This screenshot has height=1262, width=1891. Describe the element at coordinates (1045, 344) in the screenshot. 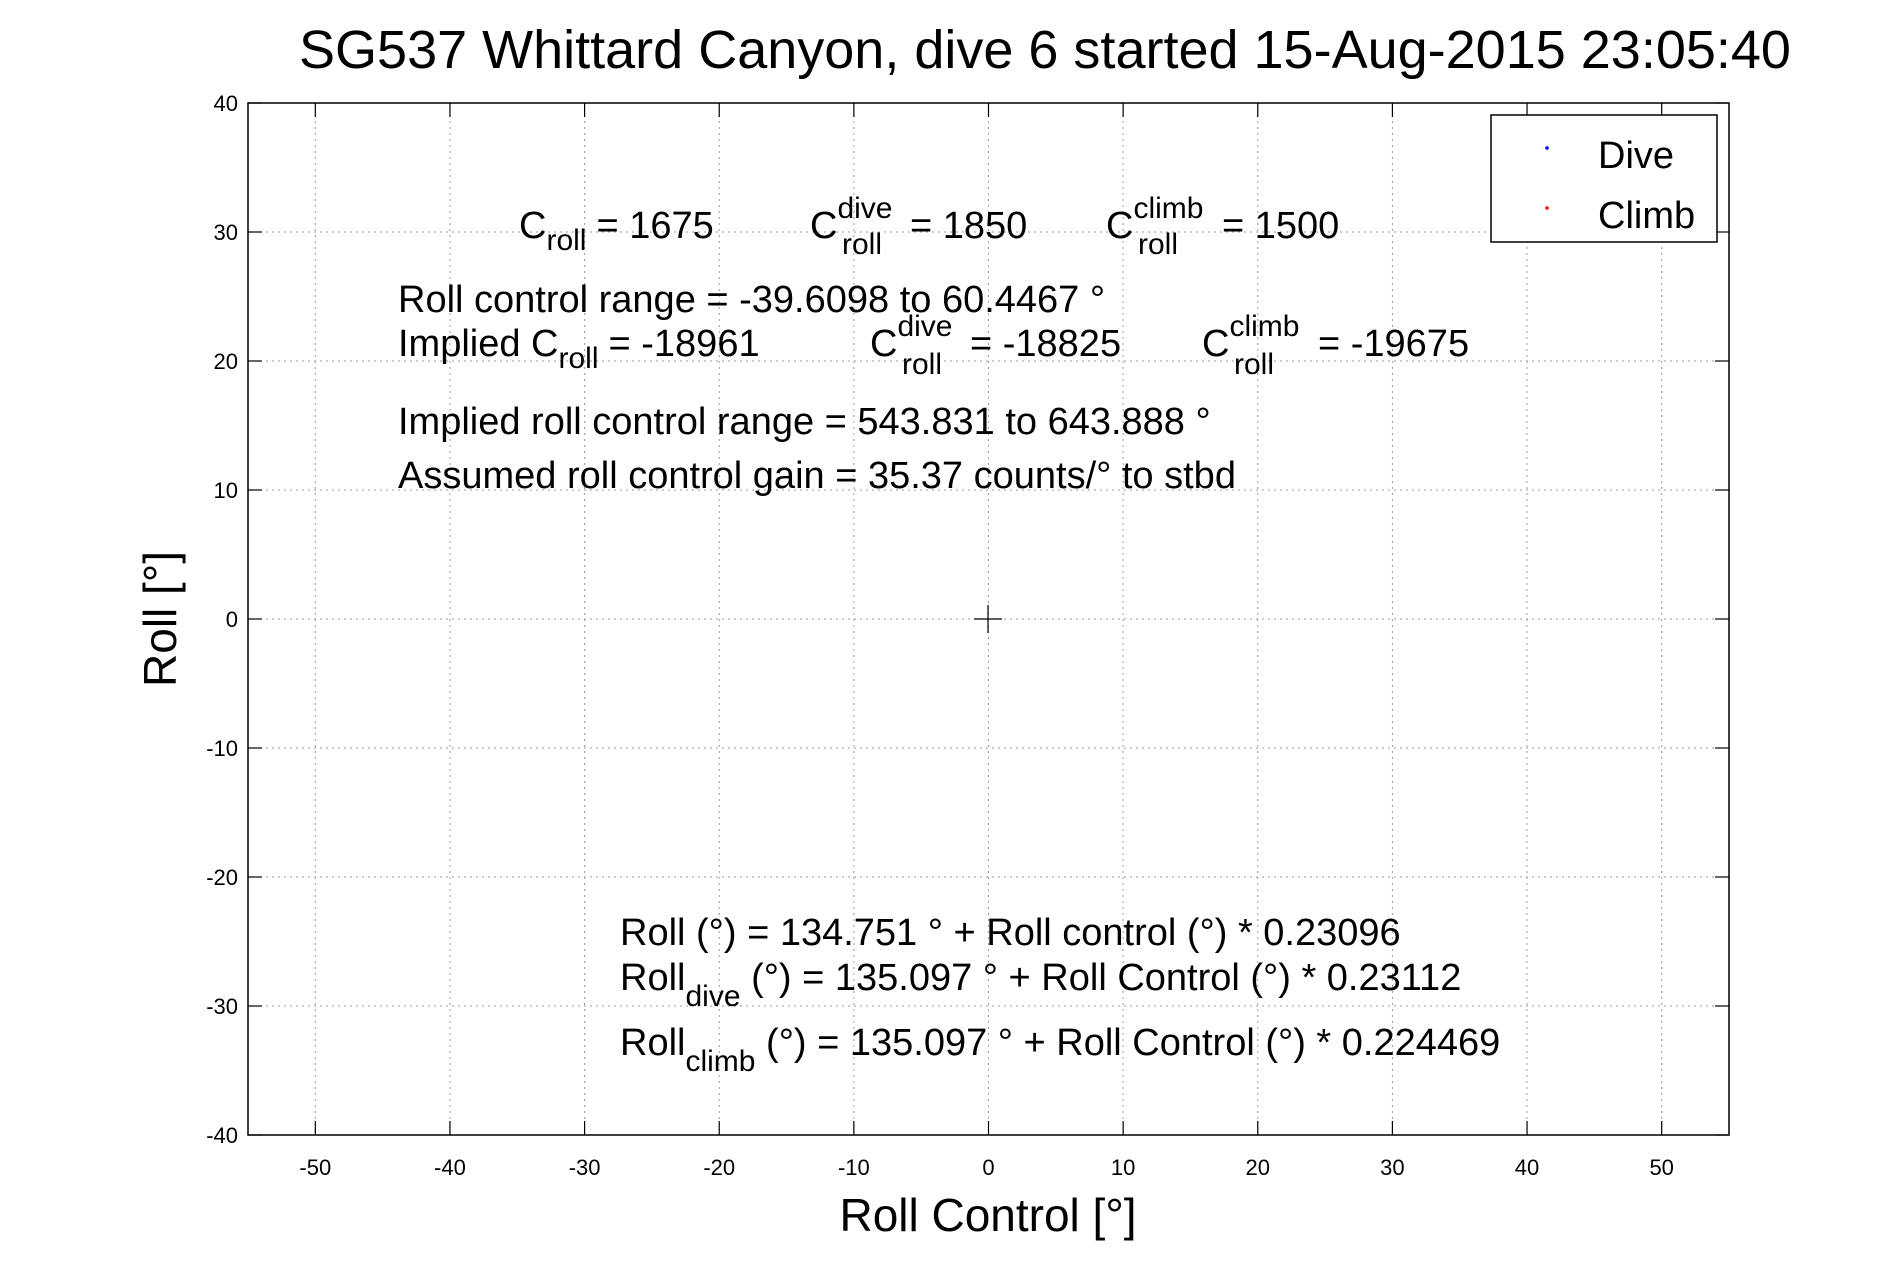

I see `annotation-implied-dive-value: = -18825` at that location.